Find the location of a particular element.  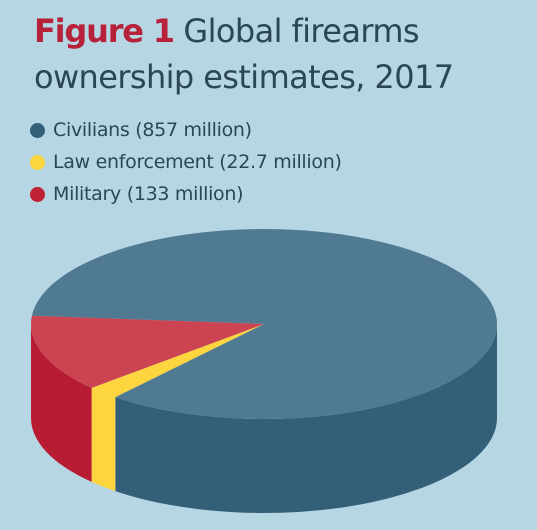

legend-item-law-enforcement: Law enforcement (22.7 million) is located at coordinates (186, 162).